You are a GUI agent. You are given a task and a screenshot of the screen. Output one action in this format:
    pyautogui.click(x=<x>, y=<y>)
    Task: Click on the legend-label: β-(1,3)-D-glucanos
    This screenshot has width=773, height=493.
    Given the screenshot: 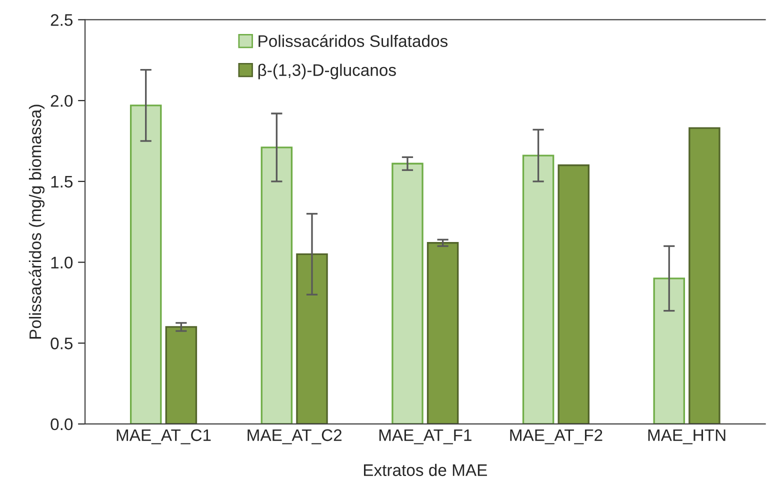 What is the action you would take?
    pyautogui.click(x=327, y=72)
    